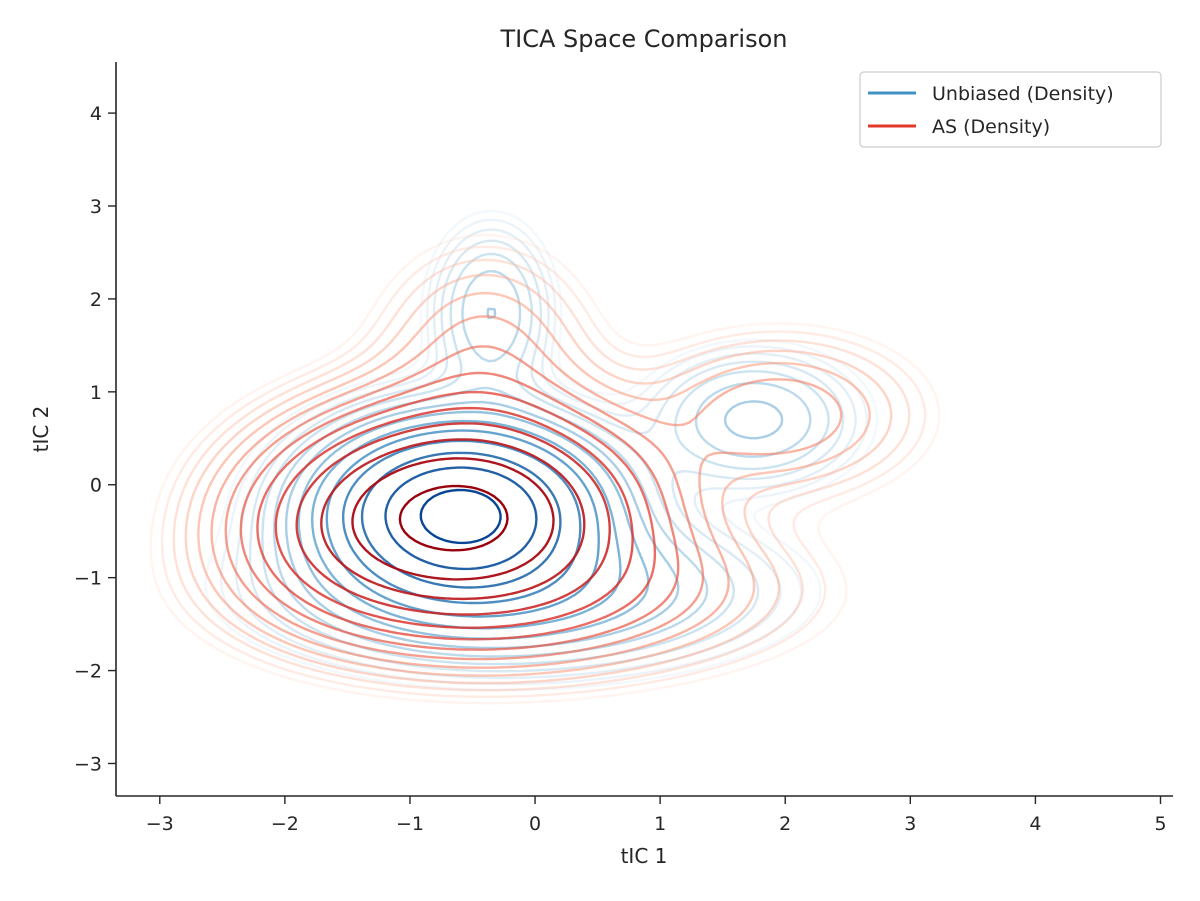  I want to click on legend-label-as: AS (Density), so click(991, 127).